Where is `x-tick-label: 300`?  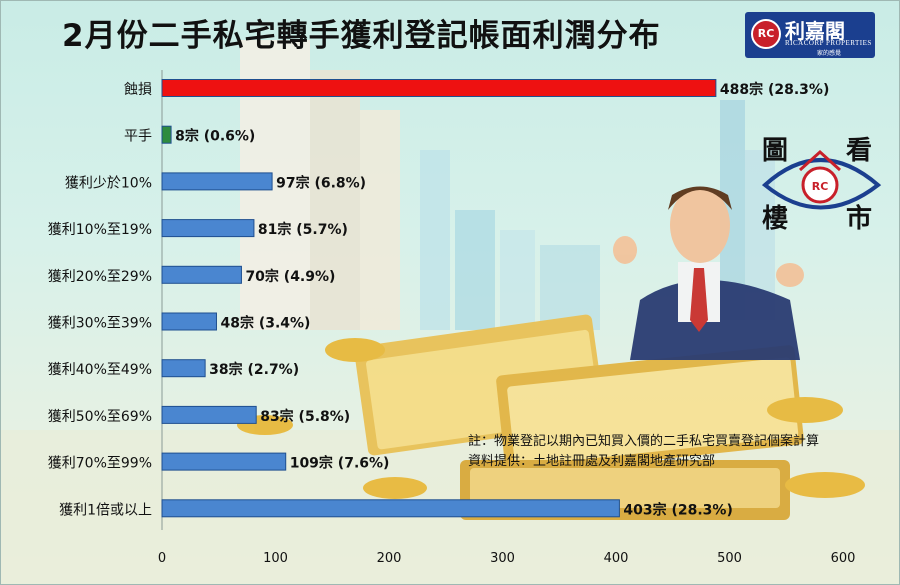 x-tick-label: 300 is located at coordinates (502, 558).